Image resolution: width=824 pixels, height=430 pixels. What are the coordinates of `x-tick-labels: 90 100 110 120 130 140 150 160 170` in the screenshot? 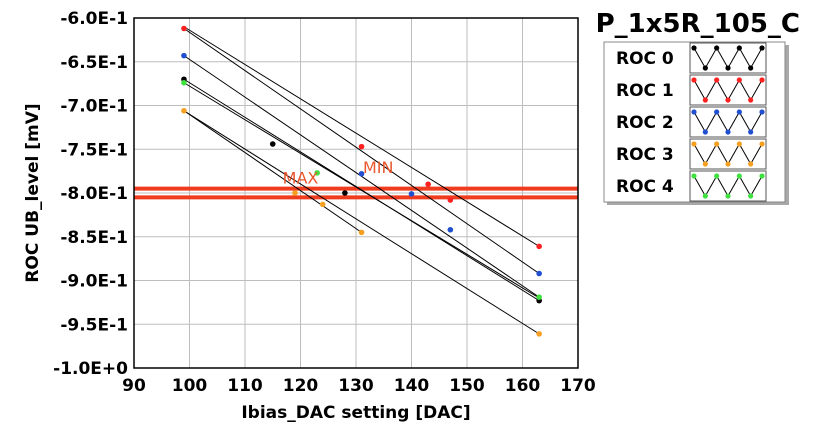 It's located at (359, 386).